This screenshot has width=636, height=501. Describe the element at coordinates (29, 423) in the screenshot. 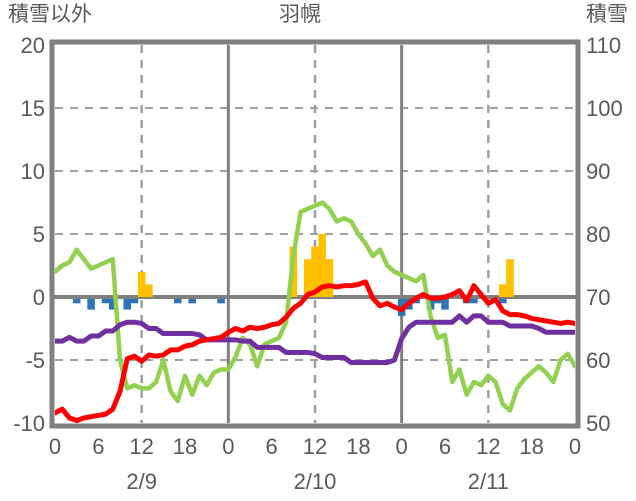

I see `left-axis-tick-label: -10` at that location.